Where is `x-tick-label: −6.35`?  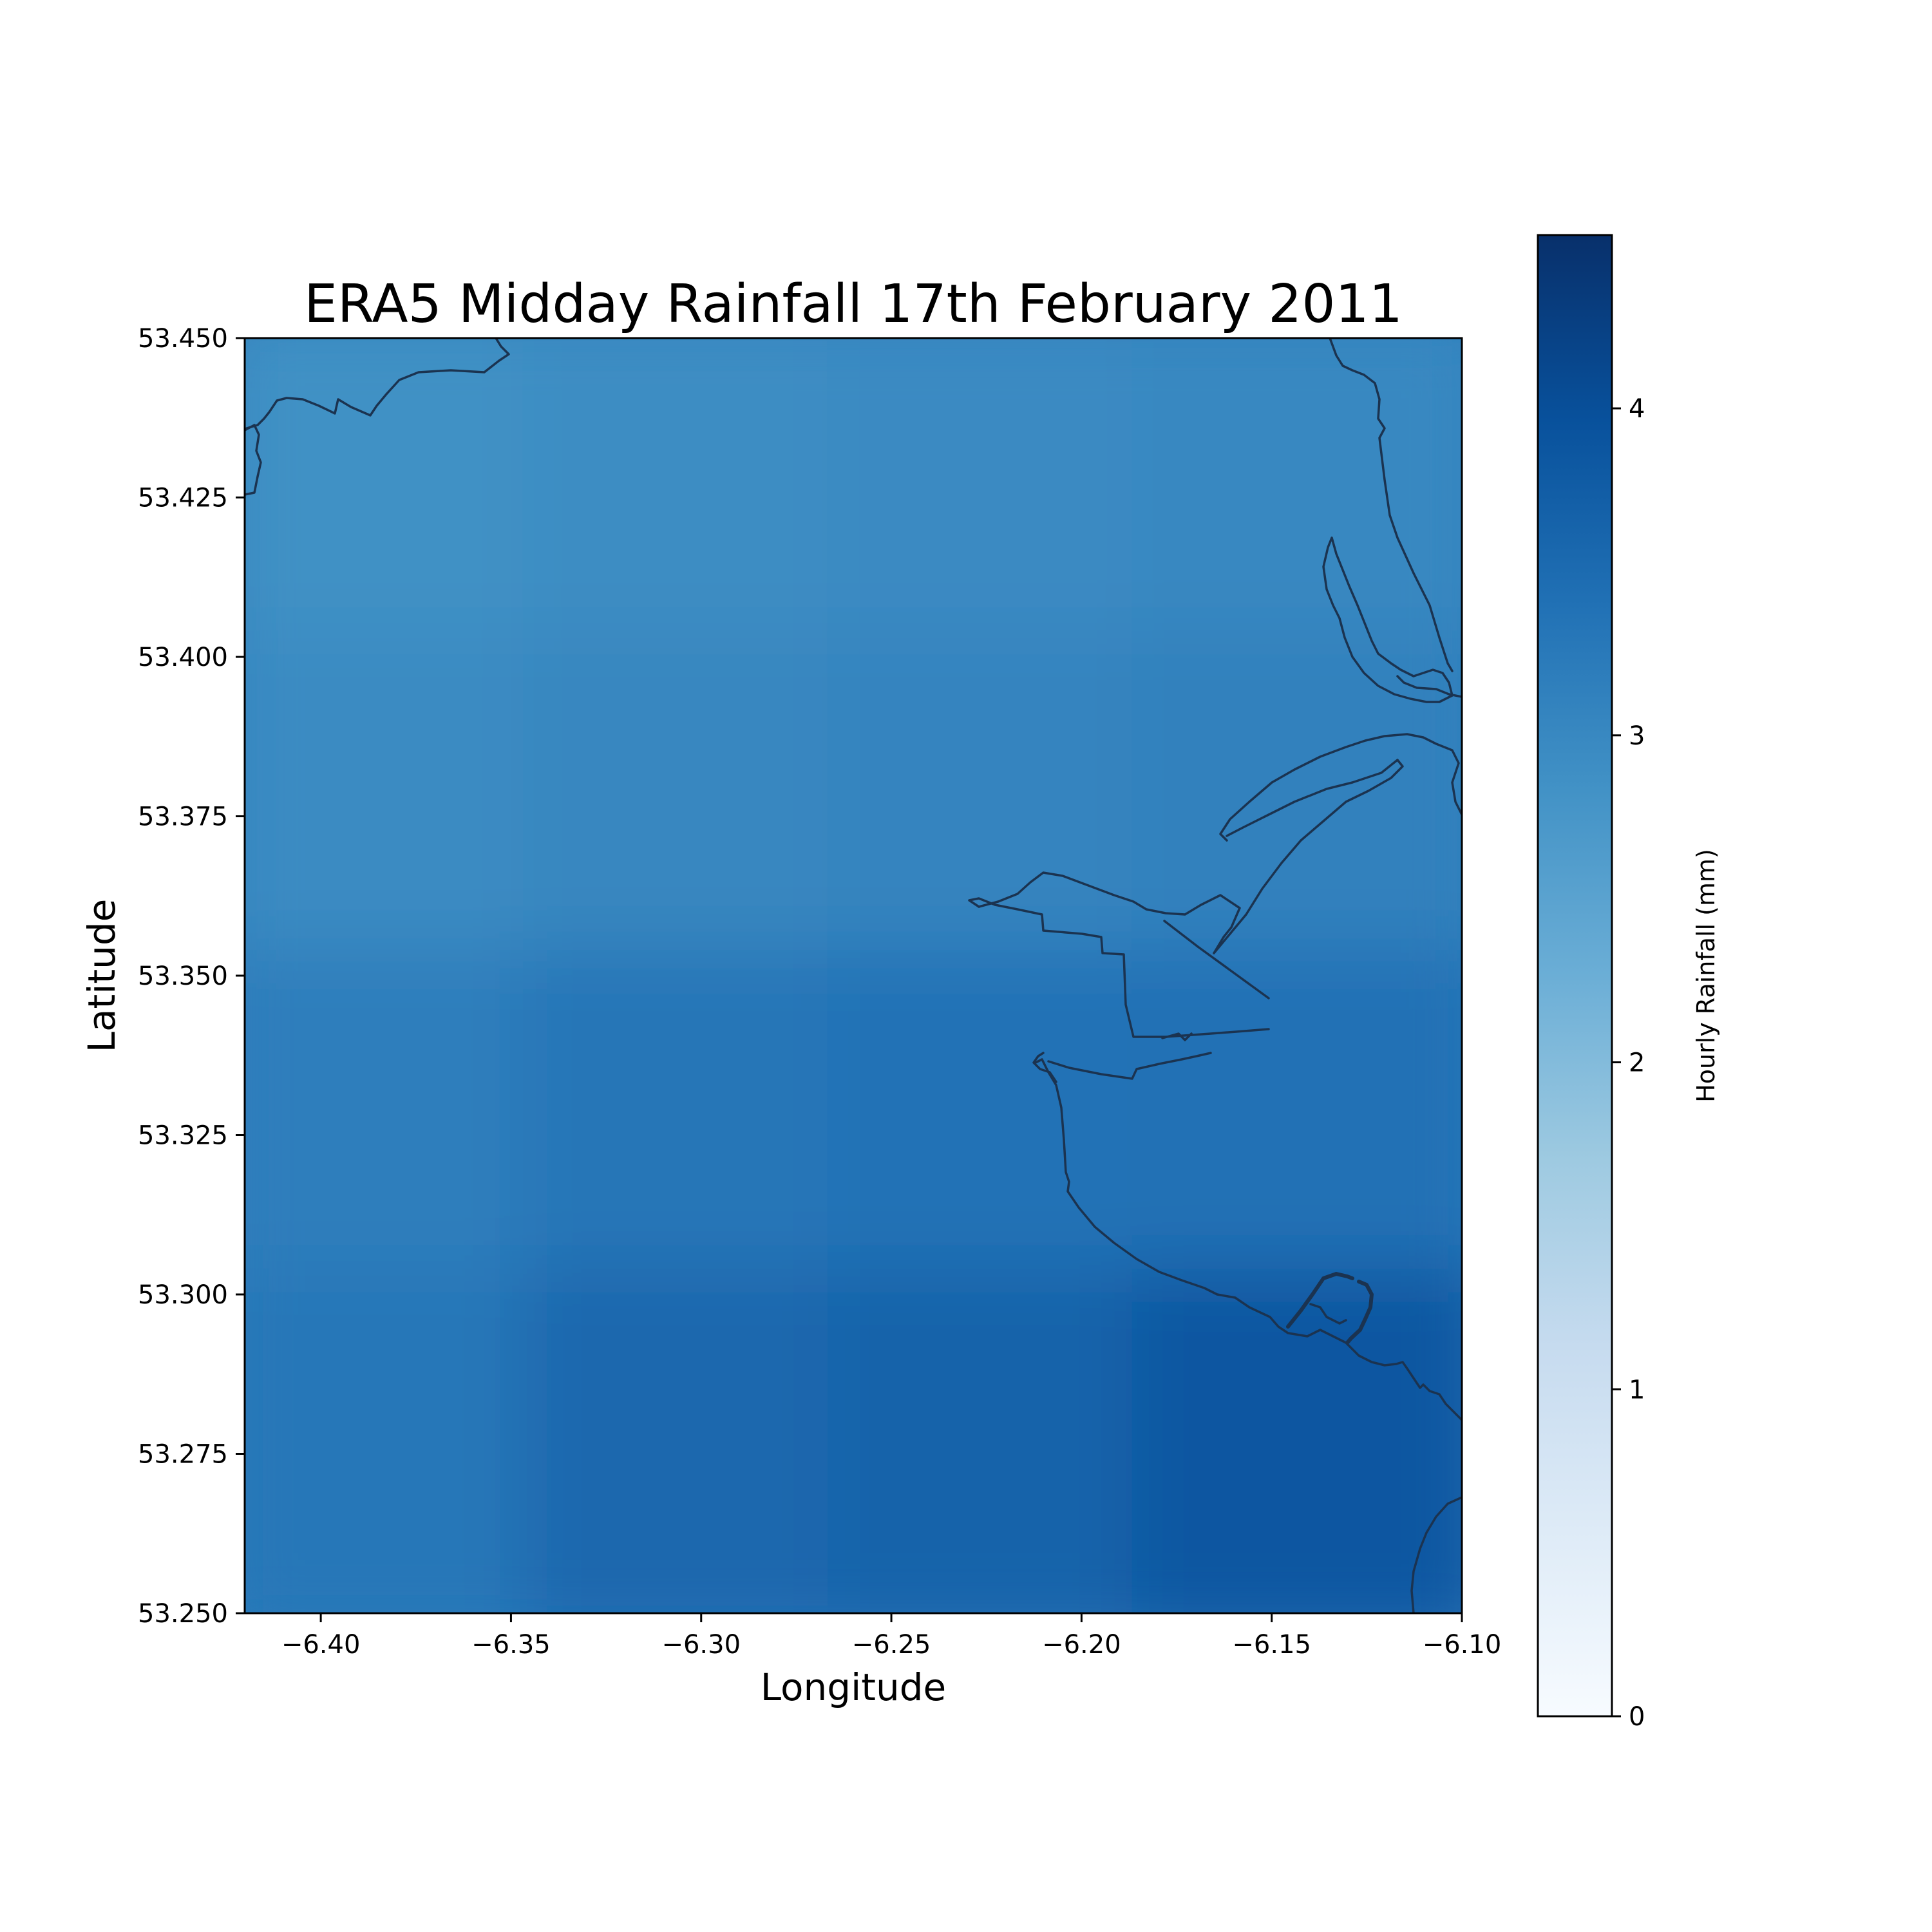 x-tick-label: −6.35 is located at coordinates (511, 1645).